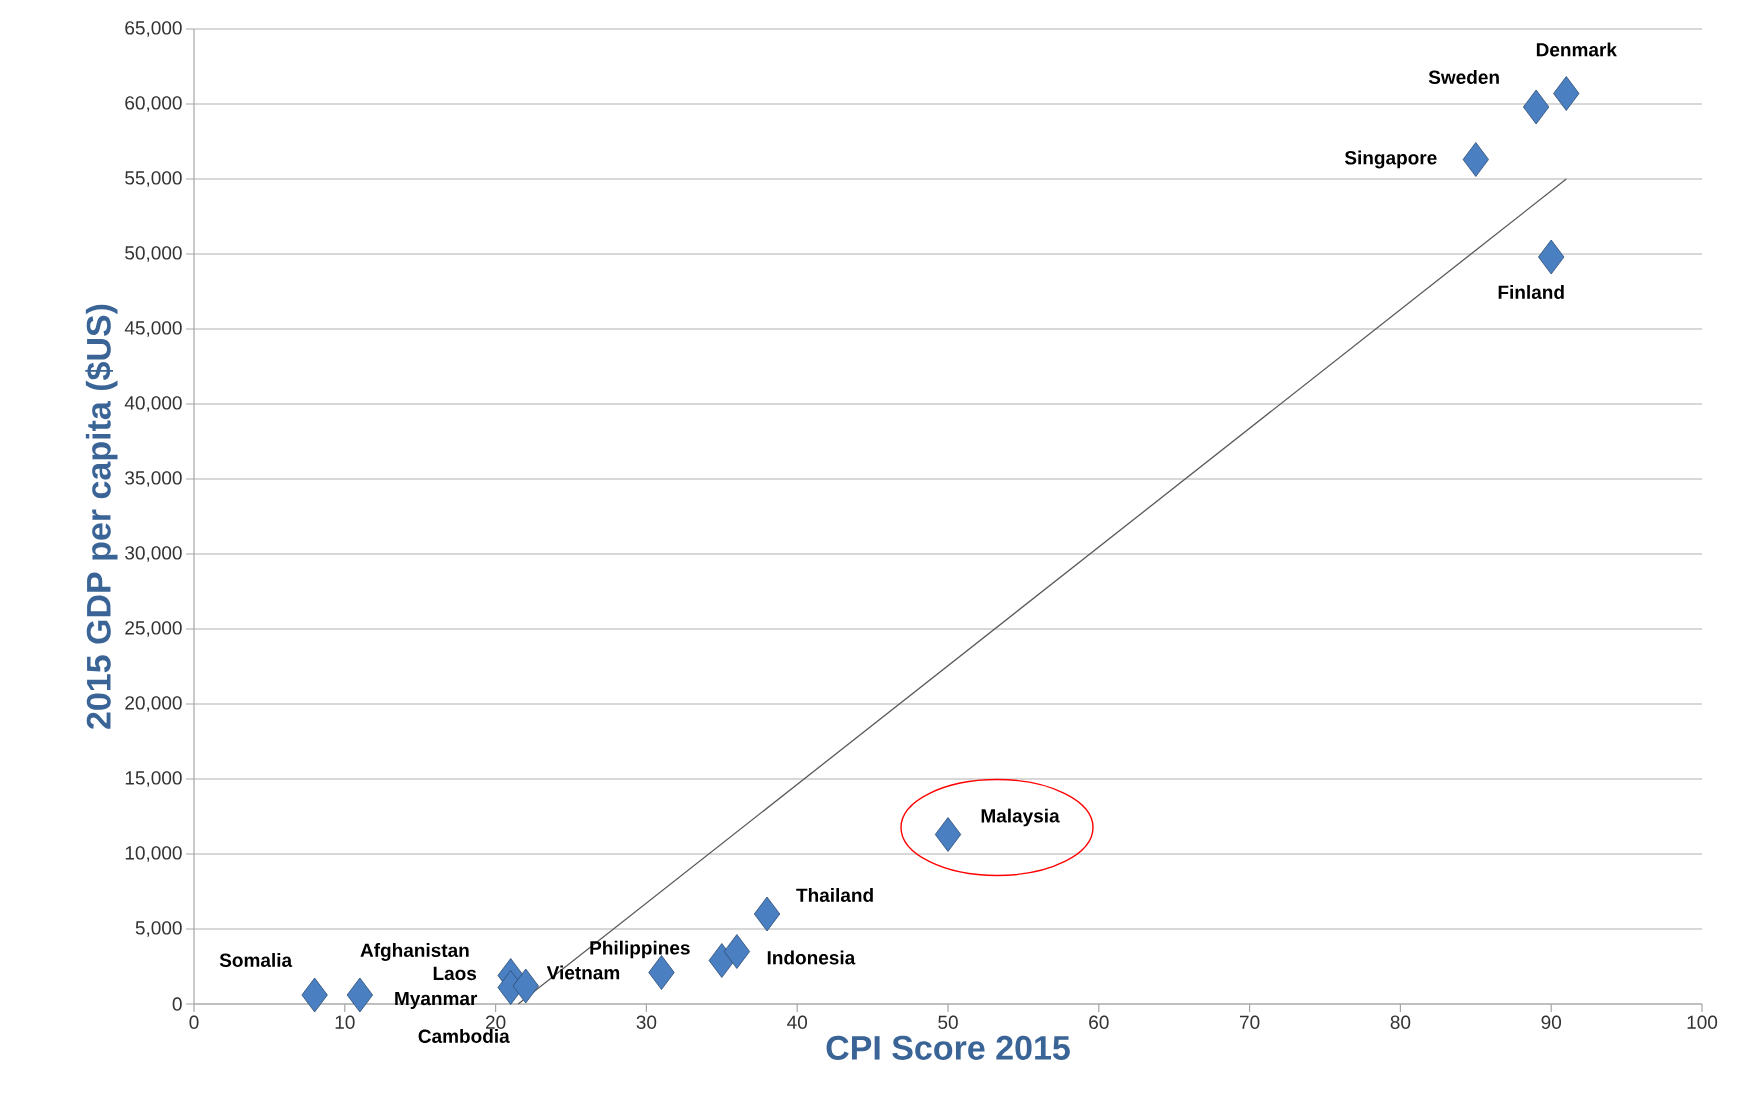 The image size is (1750, 1115). What do you see at coordinates (646, 1022) in the screenshot?
I see `x-tick-label: 30` at bounding box center [646, 1022].